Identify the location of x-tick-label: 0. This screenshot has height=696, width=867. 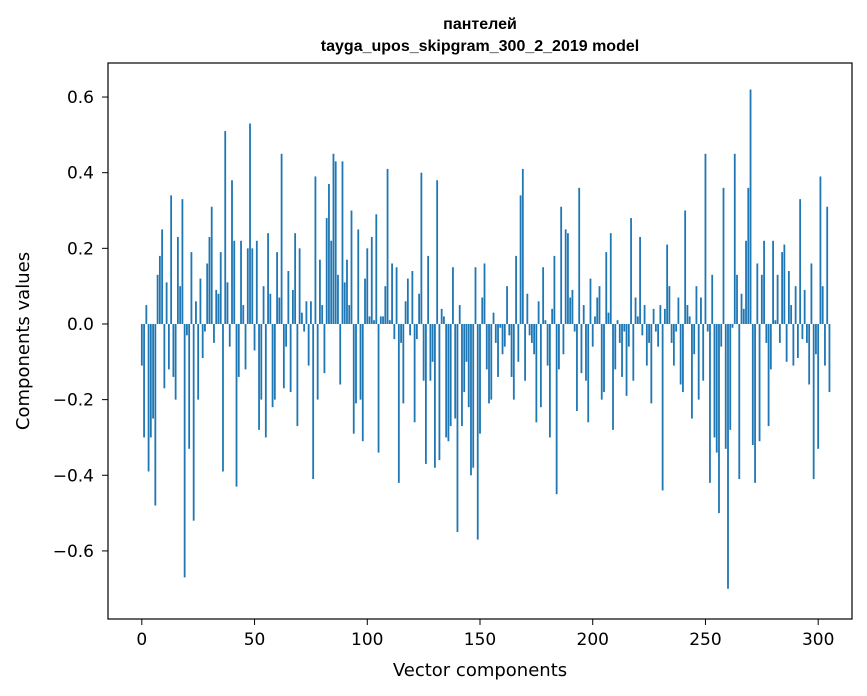
(141, 640).